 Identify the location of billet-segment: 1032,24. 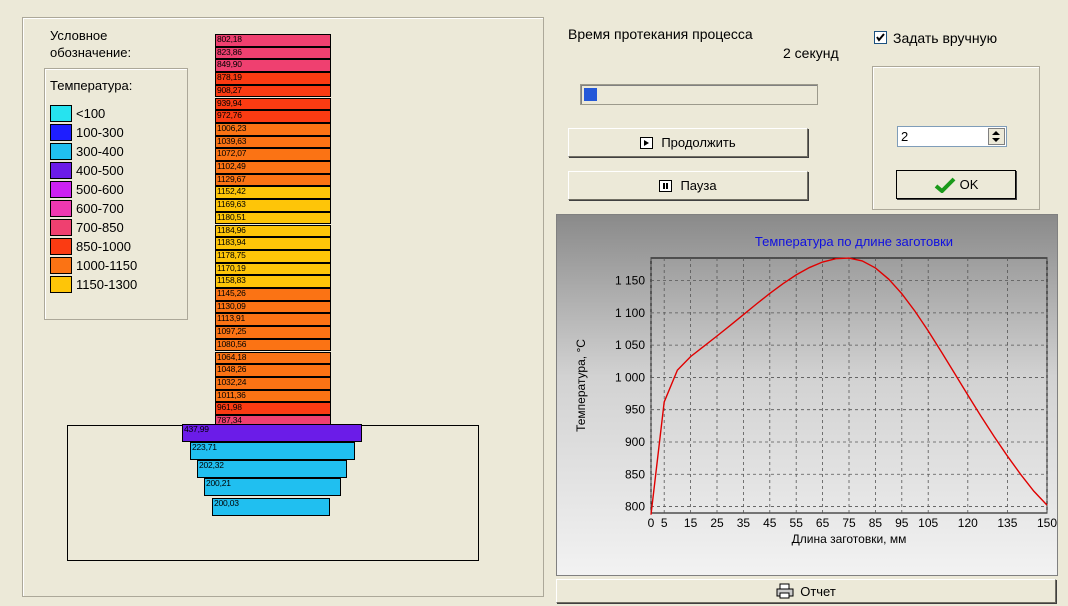
(273, 383).